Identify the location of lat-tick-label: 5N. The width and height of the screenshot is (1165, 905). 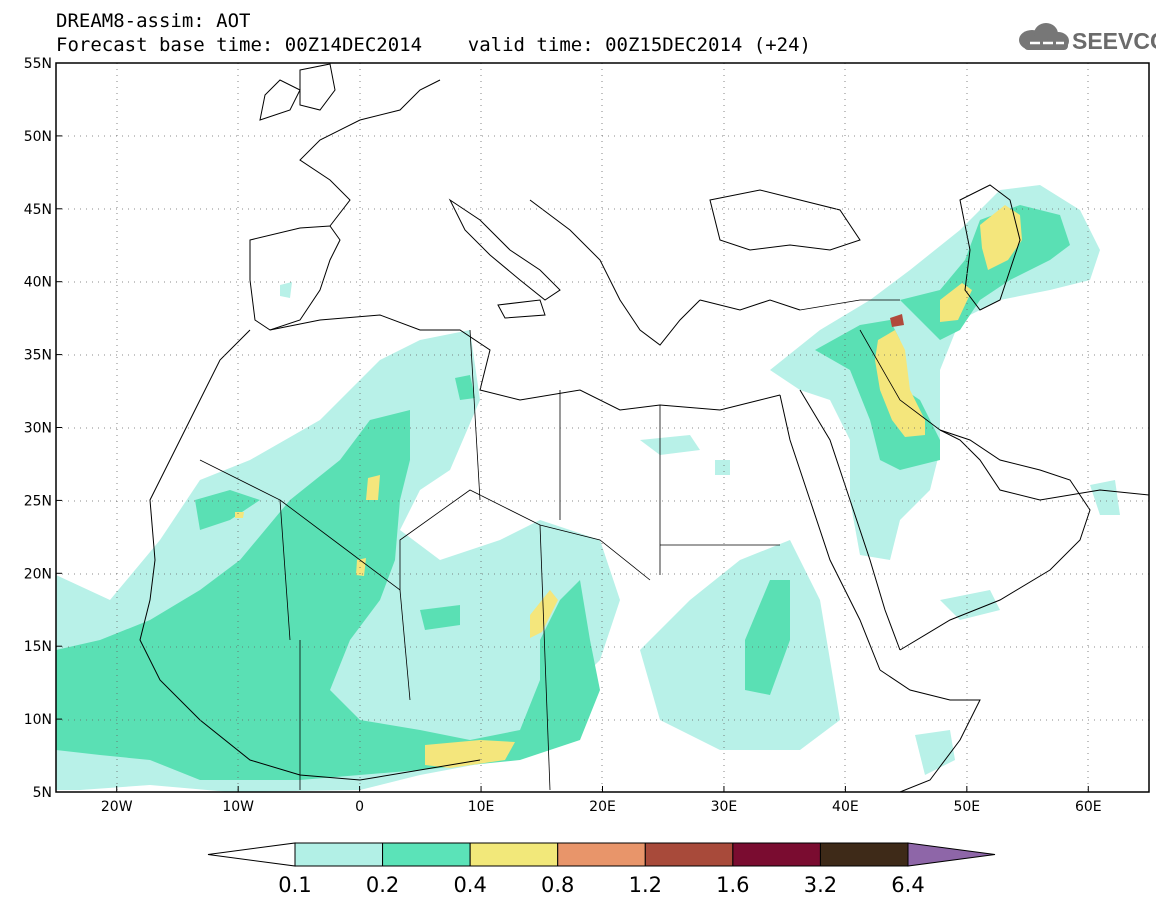
(42, 793).